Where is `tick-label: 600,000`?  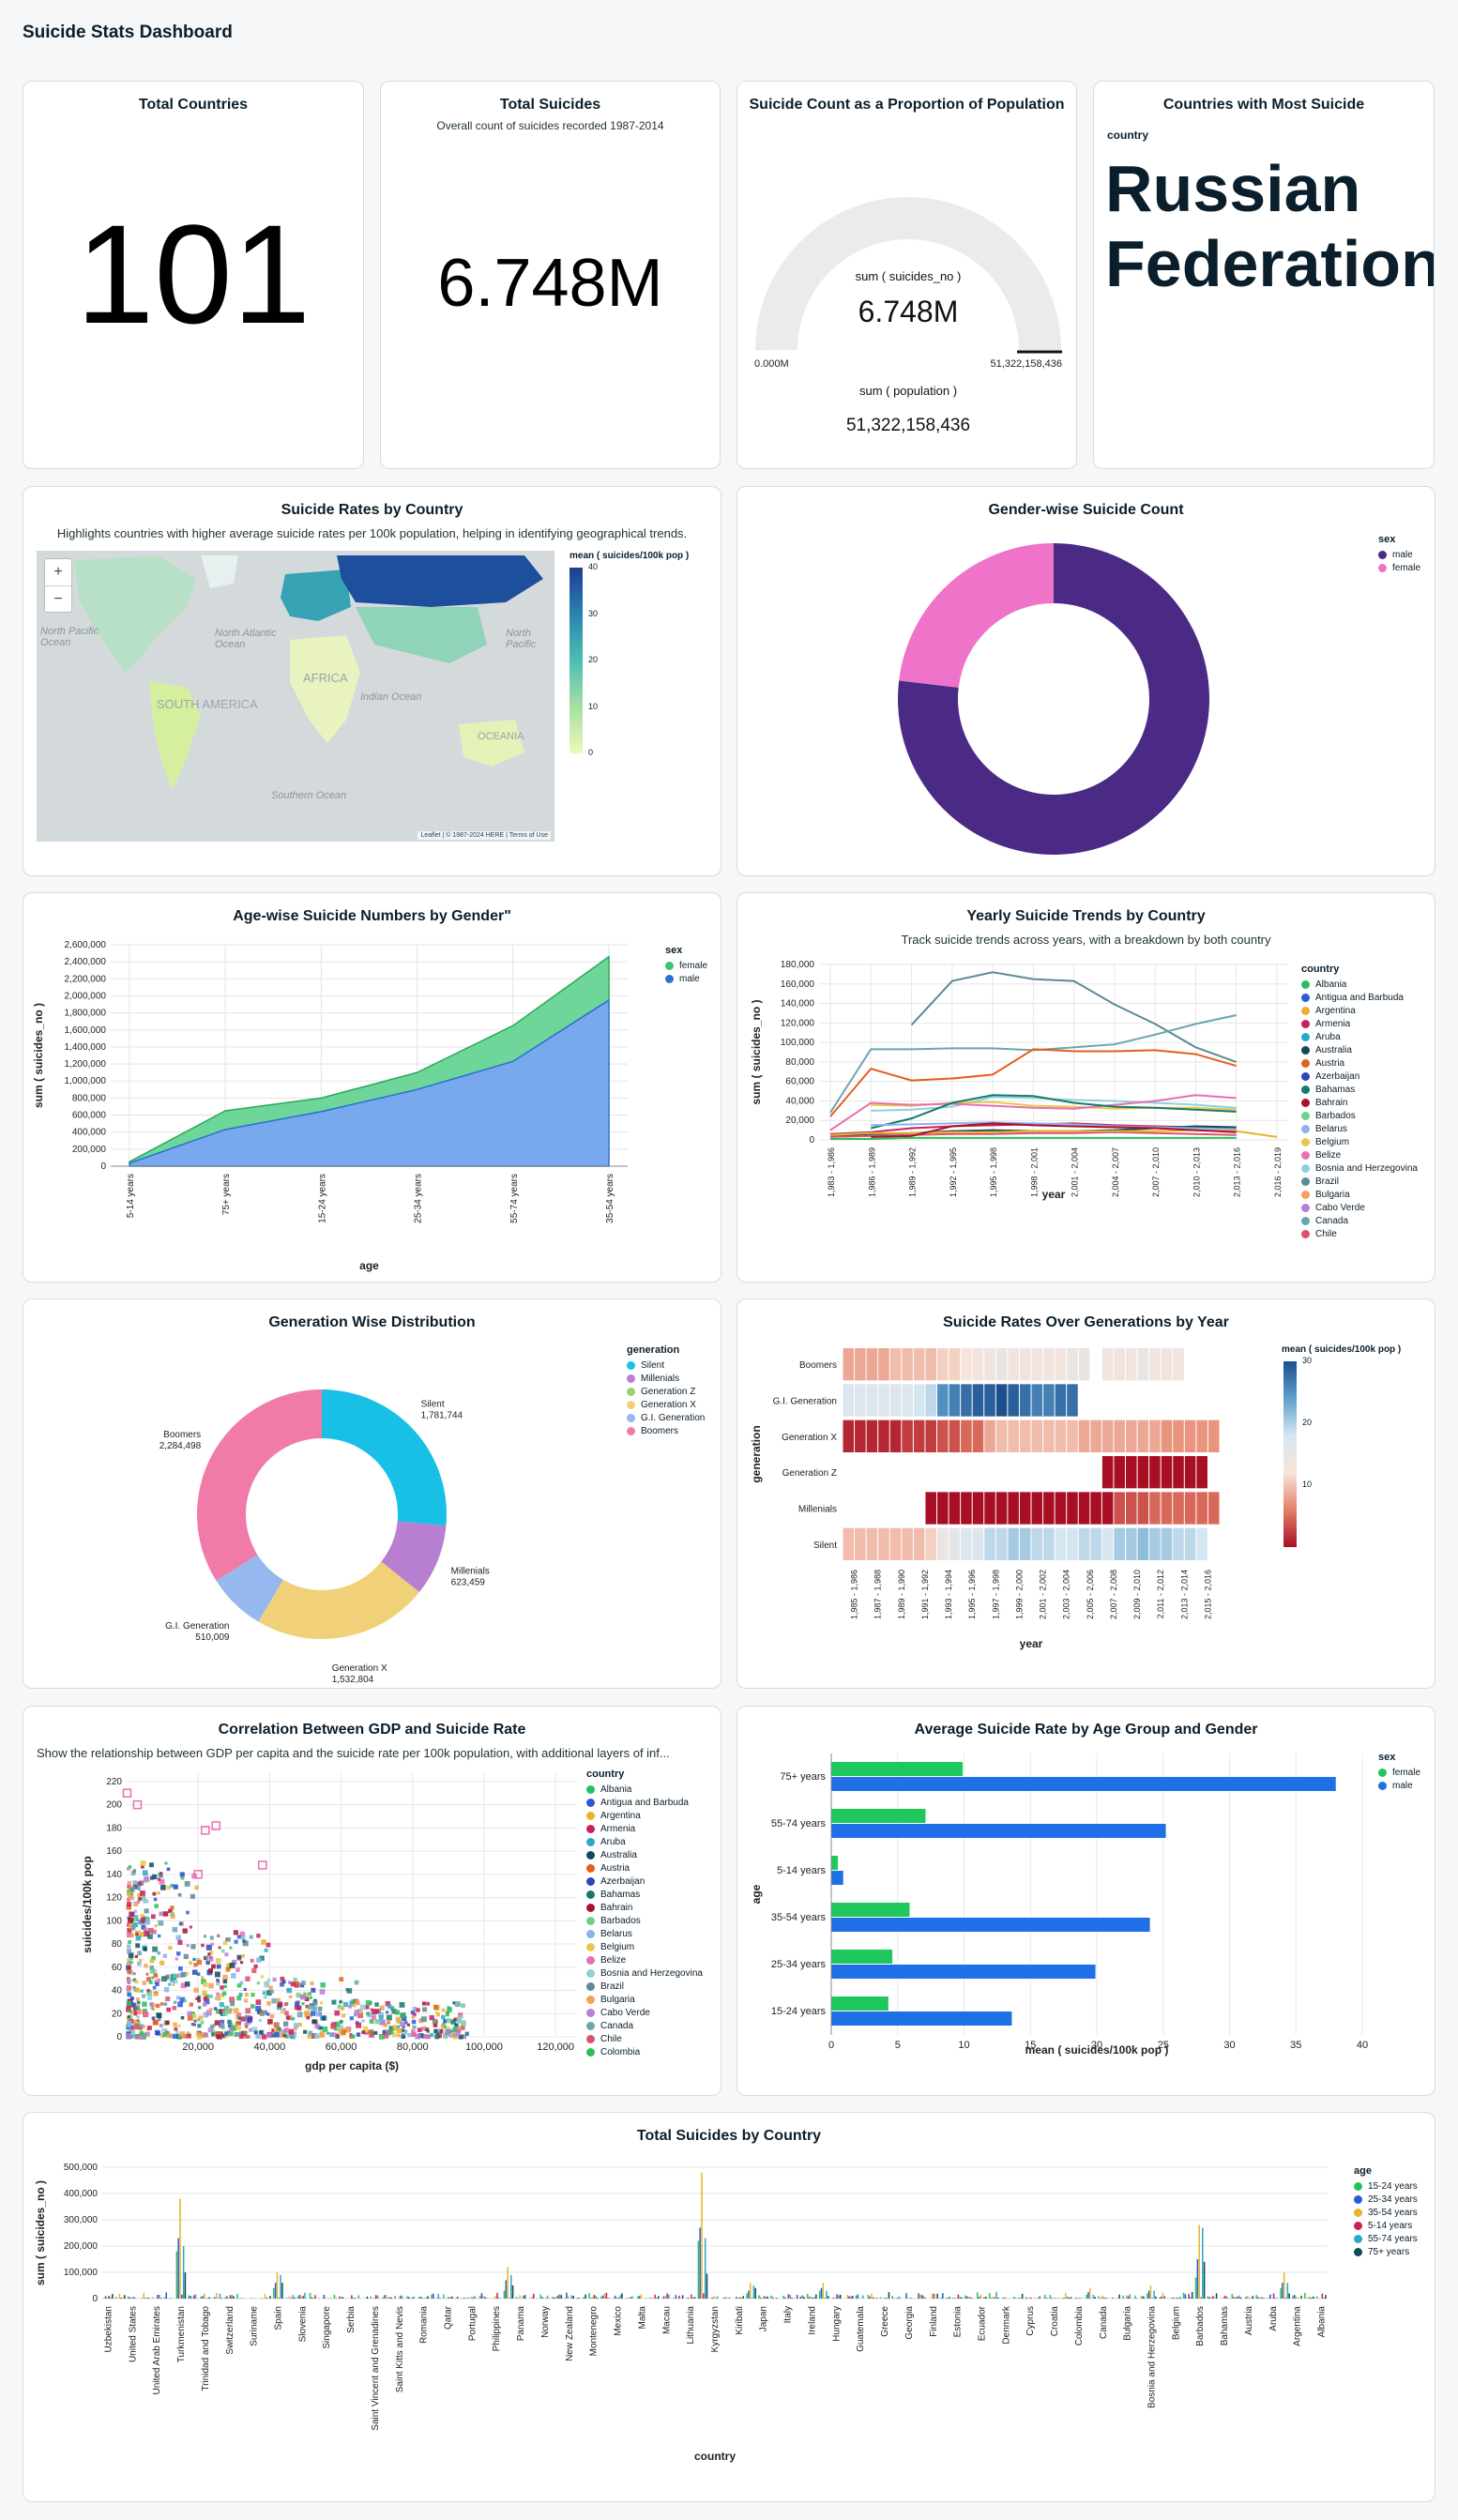 tick-label: 600,000 is located at coordinates (89, 1116).